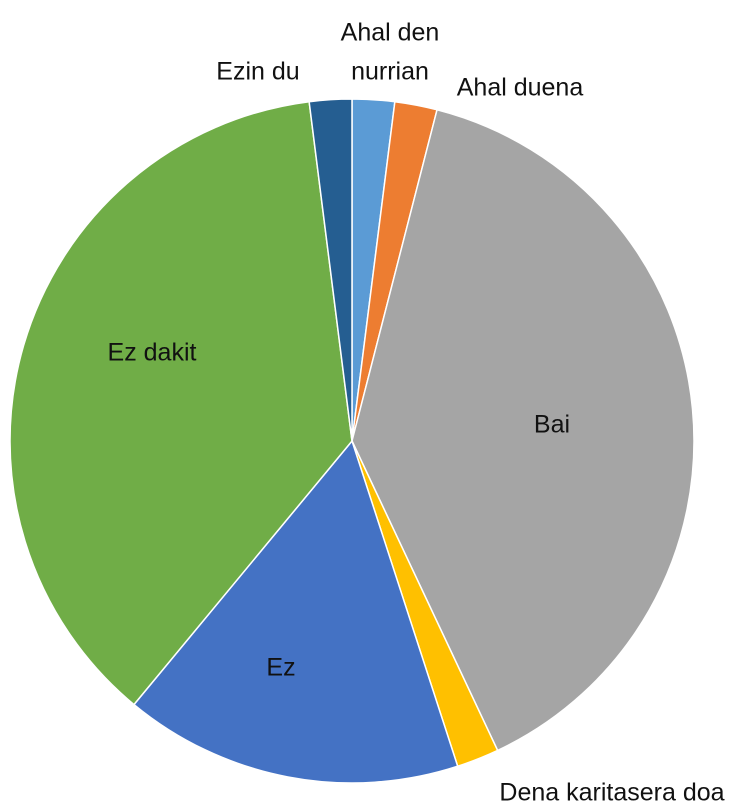  What do you see at coordinates (281, 667) in the screenshot?
I see `slice-label: Ez` at bounding box center [281, 667].